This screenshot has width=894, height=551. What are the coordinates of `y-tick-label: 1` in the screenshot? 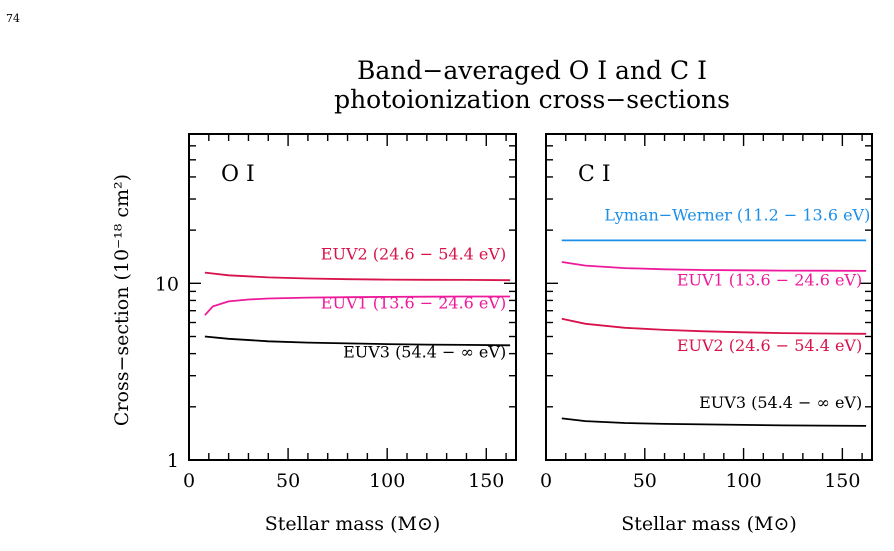 It's located at (173, 461).